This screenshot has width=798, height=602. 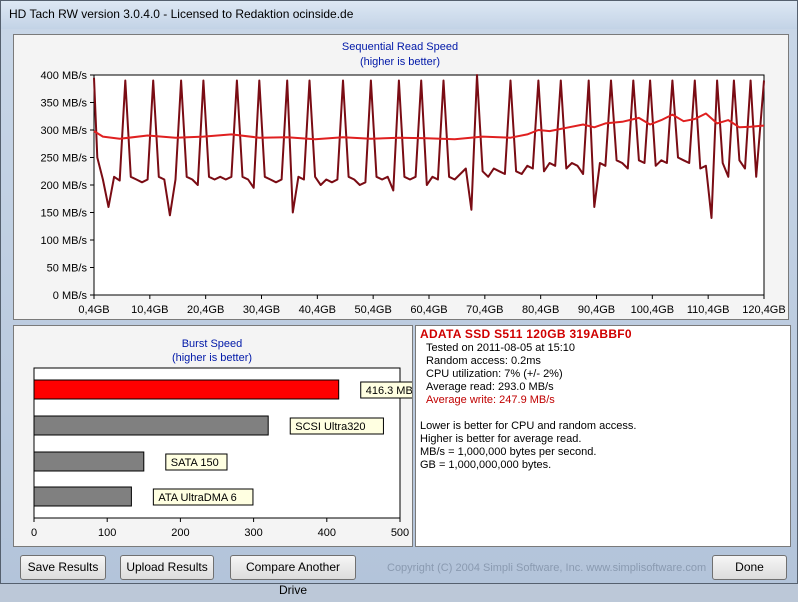 I want to click on burst-chart-subtitle: (higher is better), so click(x=212, y=358).